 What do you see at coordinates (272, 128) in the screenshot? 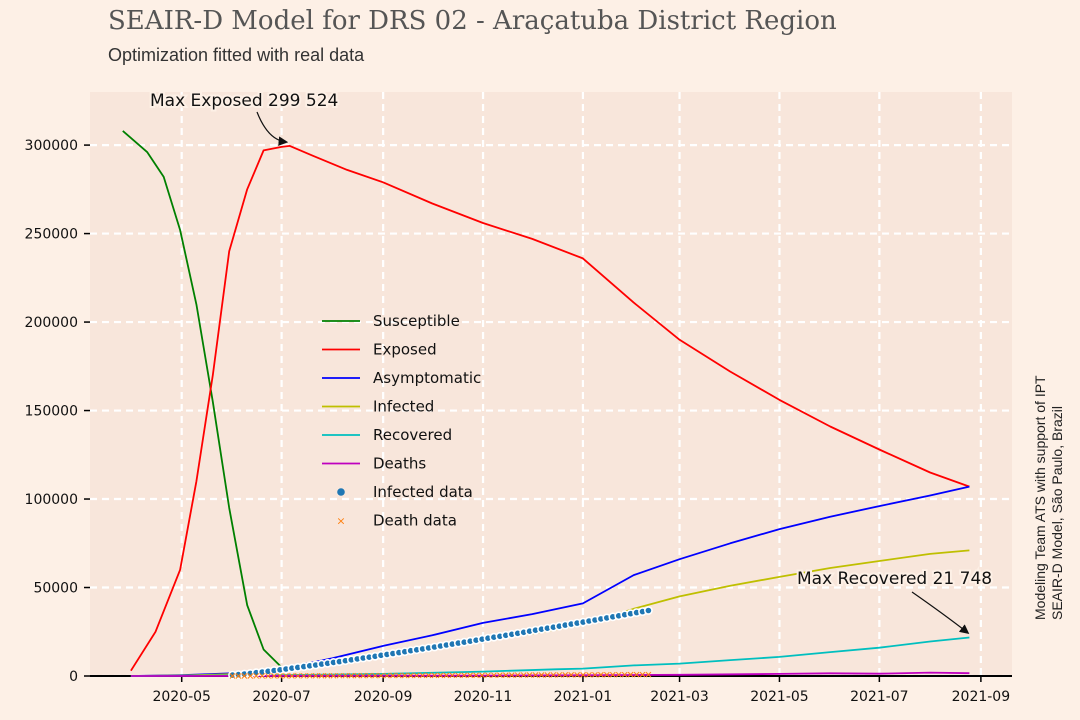
I see `annotation-arrow-exposed` at bounding box center [272, 128].